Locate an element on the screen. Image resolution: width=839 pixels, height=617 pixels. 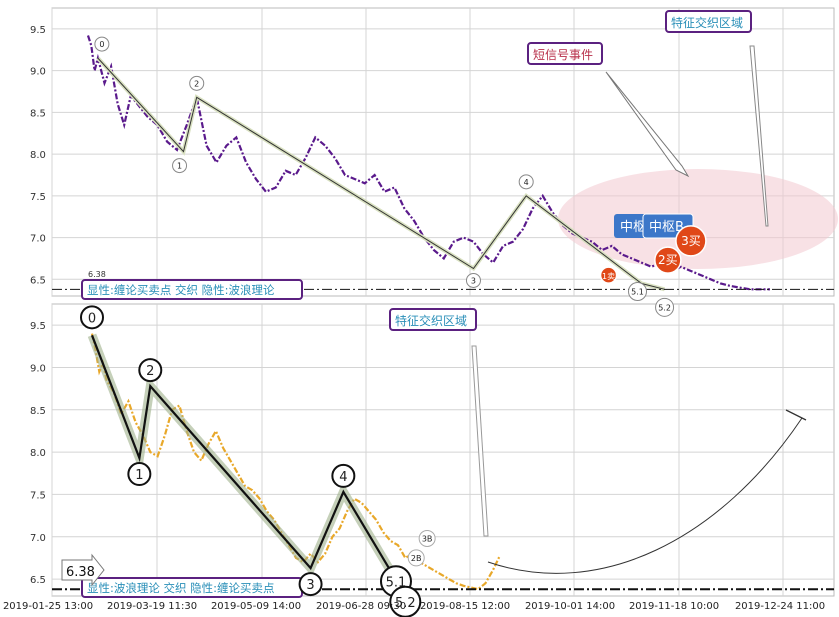
bottom-wave-marker-label: 4 is located at coordinates (343, 477).